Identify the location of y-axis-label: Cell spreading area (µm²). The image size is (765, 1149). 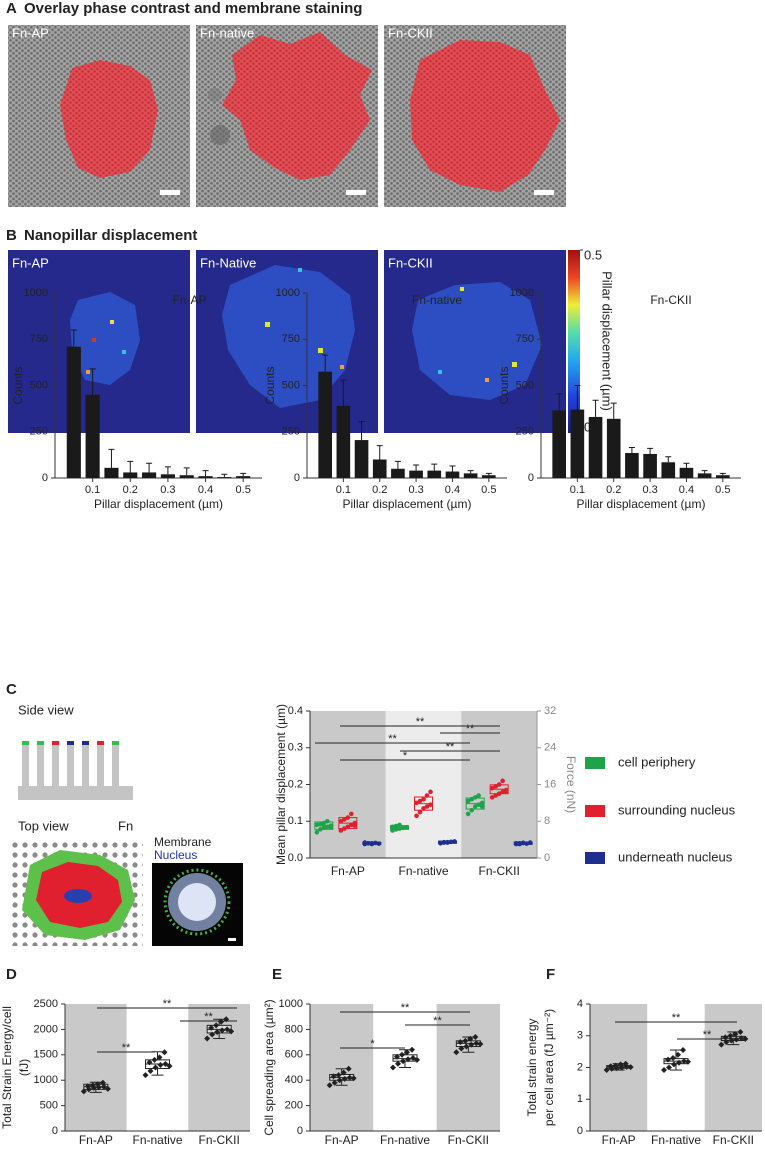
(269, 1067).